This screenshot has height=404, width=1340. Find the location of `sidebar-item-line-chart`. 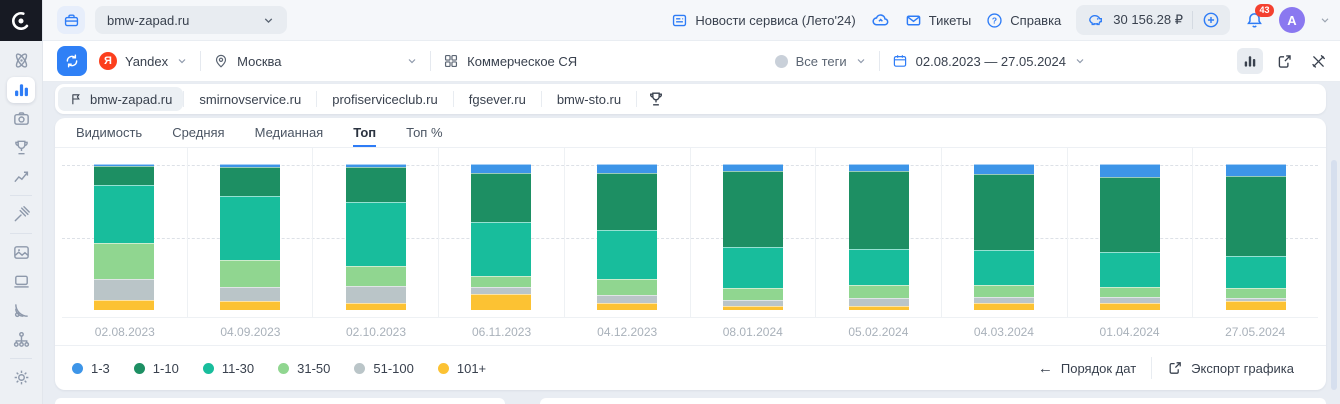

sidebar-item-line-chart is located at coordinates (21, 177).